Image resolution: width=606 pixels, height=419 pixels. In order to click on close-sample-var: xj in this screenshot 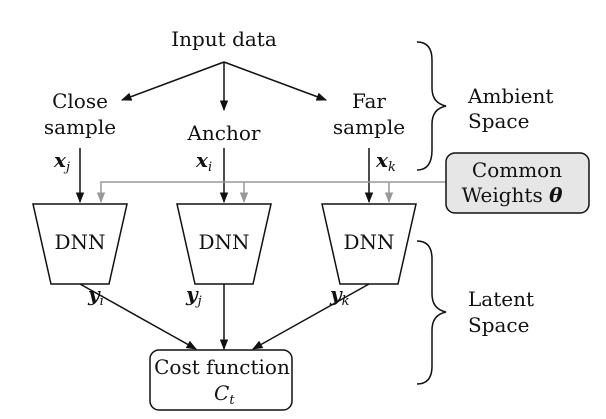, I will do `click(61, 161)`.